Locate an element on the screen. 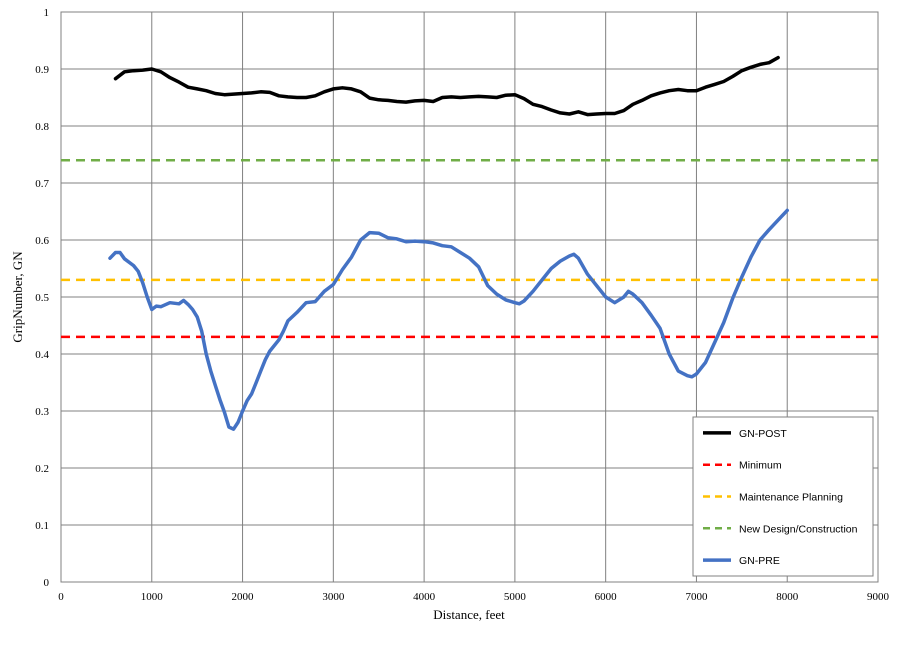 The height and width of the screenshot is (654, 901). y-tick-label: 0.5 is located at coordinates (42, 298).